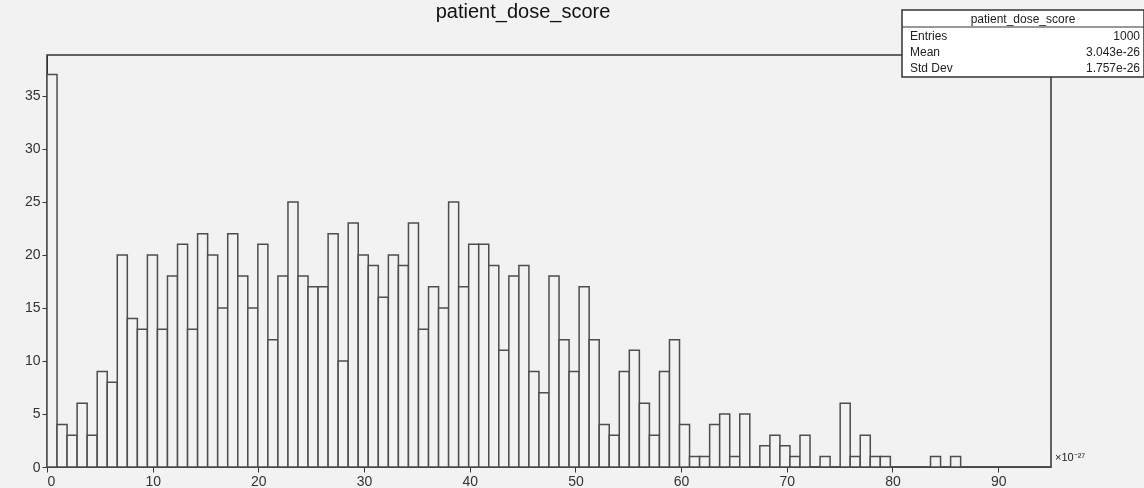 This screenshot has width=1144, height=488. Describe the element at coordinates (36, 466) in the screenshot. I see `y-tick-label: 0` at that location.